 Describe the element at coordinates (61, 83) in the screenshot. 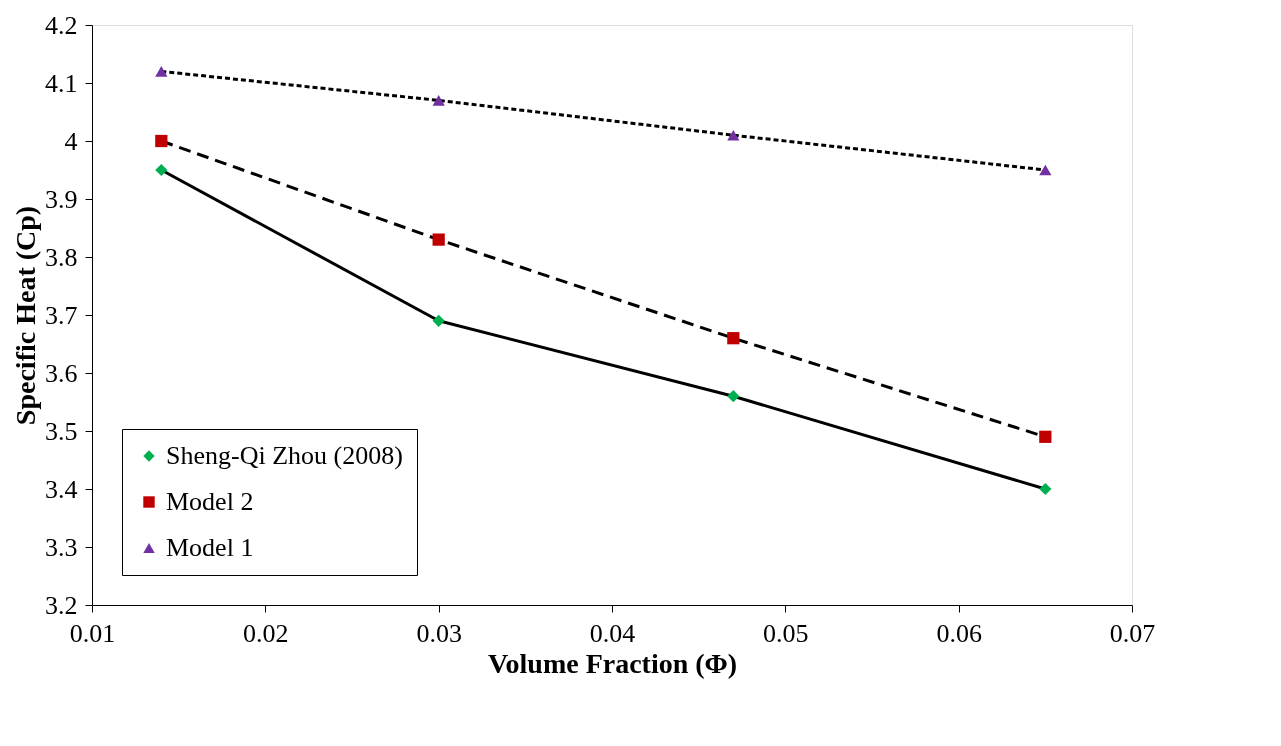

I see `y-tick-label: 4.1` at that location.